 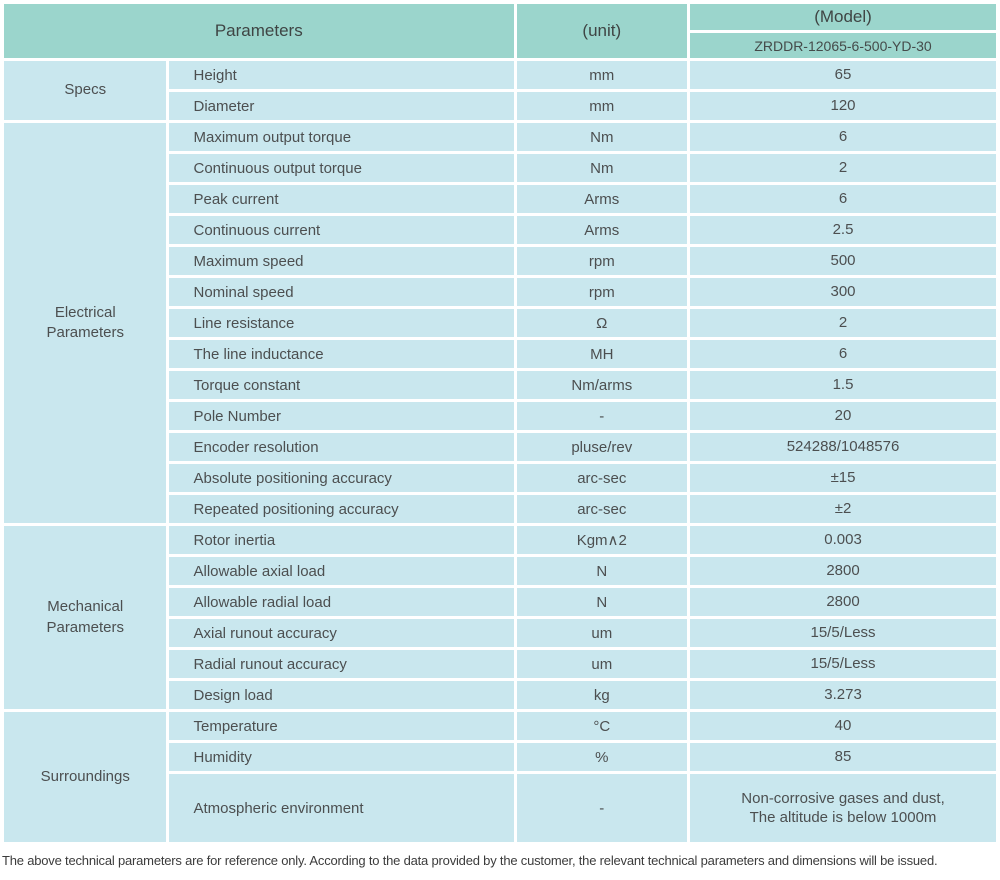 I want to click on param-cell: Rotor inertia, so click(x=341, y=540).